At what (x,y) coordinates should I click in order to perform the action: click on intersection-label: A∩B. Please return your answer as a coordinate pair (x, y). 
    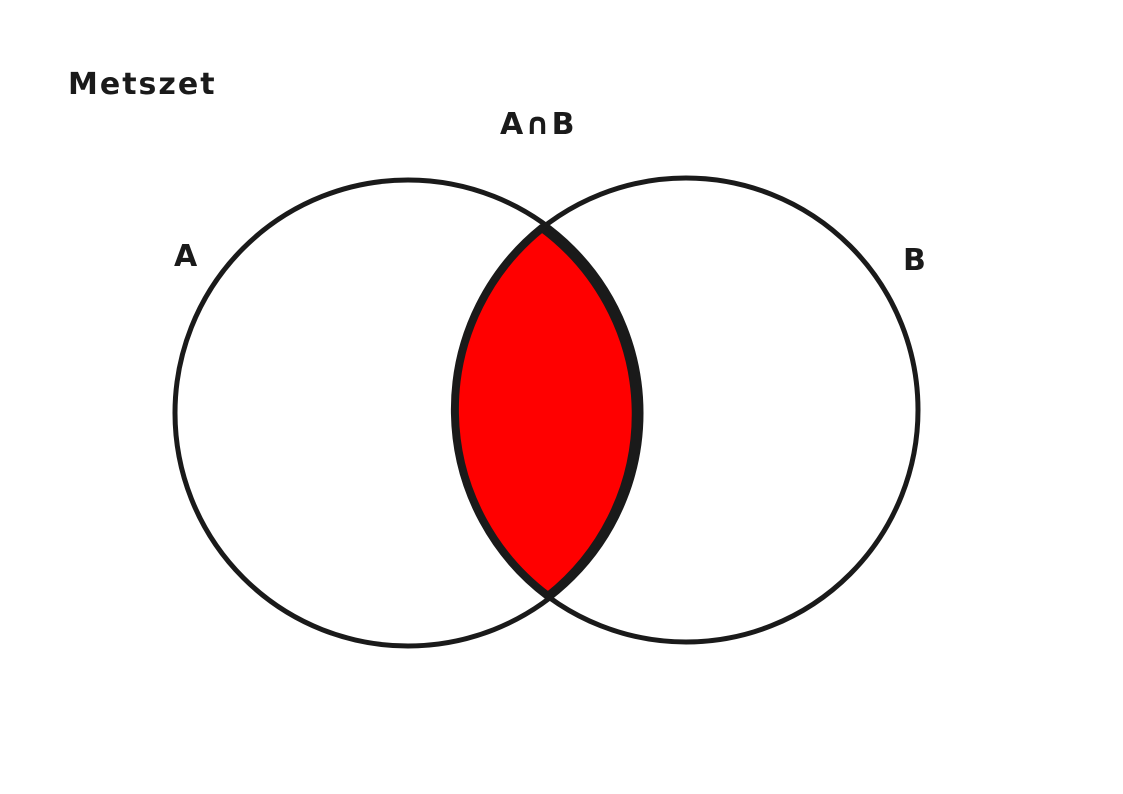
    Looking at the image, I should click on (538, 124).